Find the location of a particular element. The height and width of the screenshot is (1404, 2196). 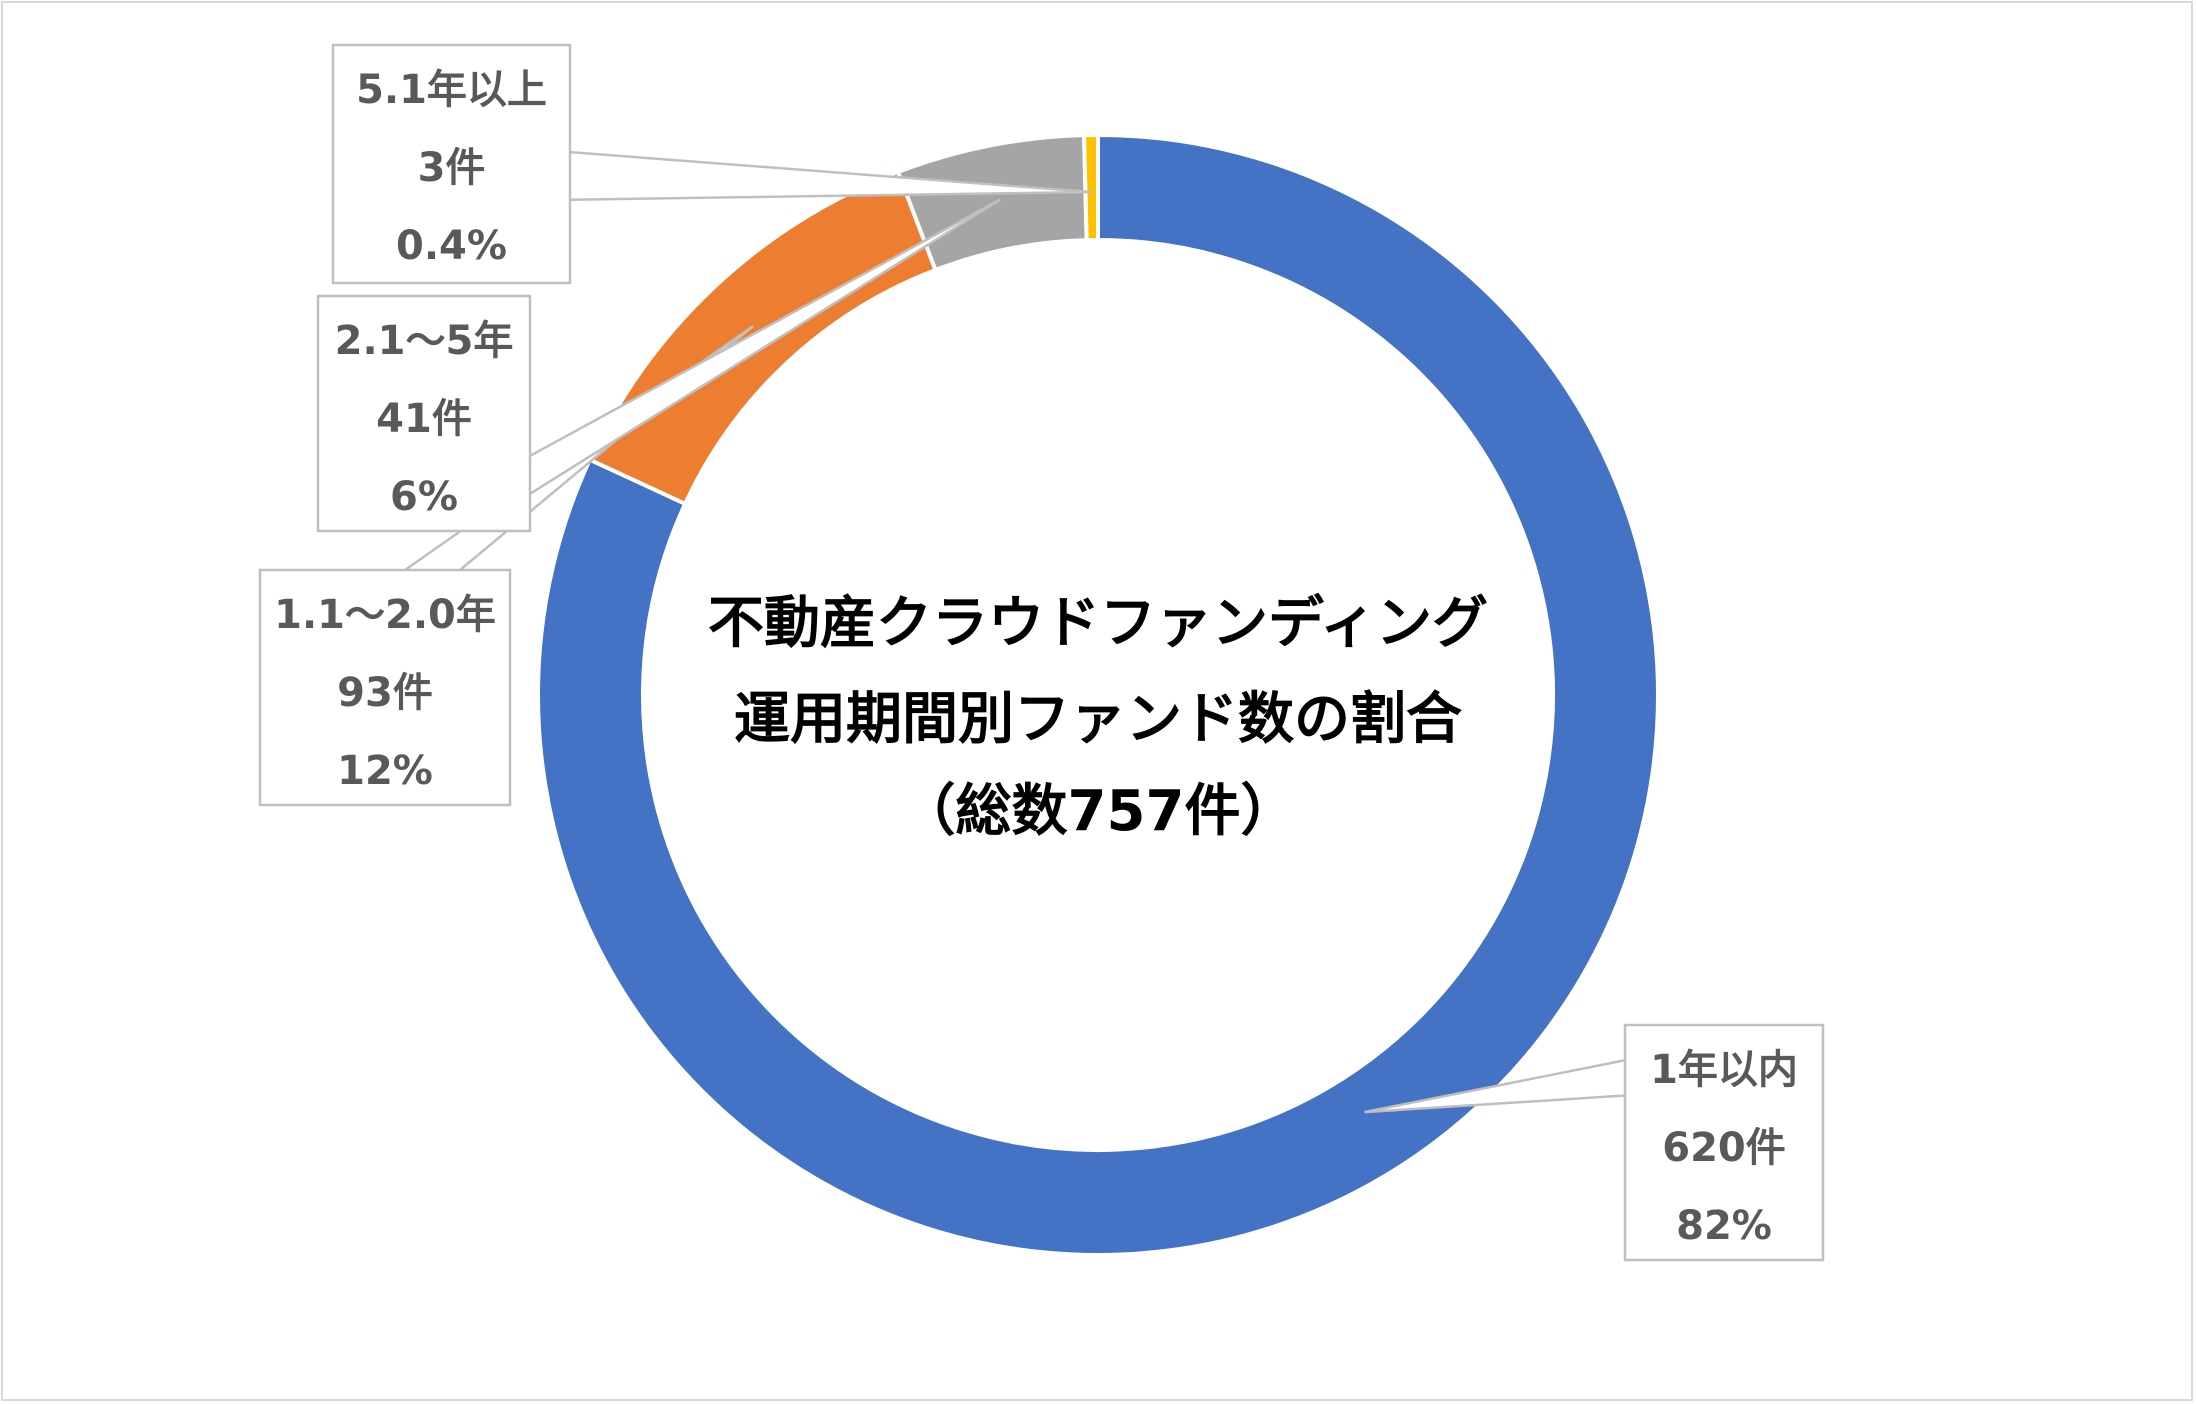

slice-count-label: 620件 is located at coordinates (1724, 1148).